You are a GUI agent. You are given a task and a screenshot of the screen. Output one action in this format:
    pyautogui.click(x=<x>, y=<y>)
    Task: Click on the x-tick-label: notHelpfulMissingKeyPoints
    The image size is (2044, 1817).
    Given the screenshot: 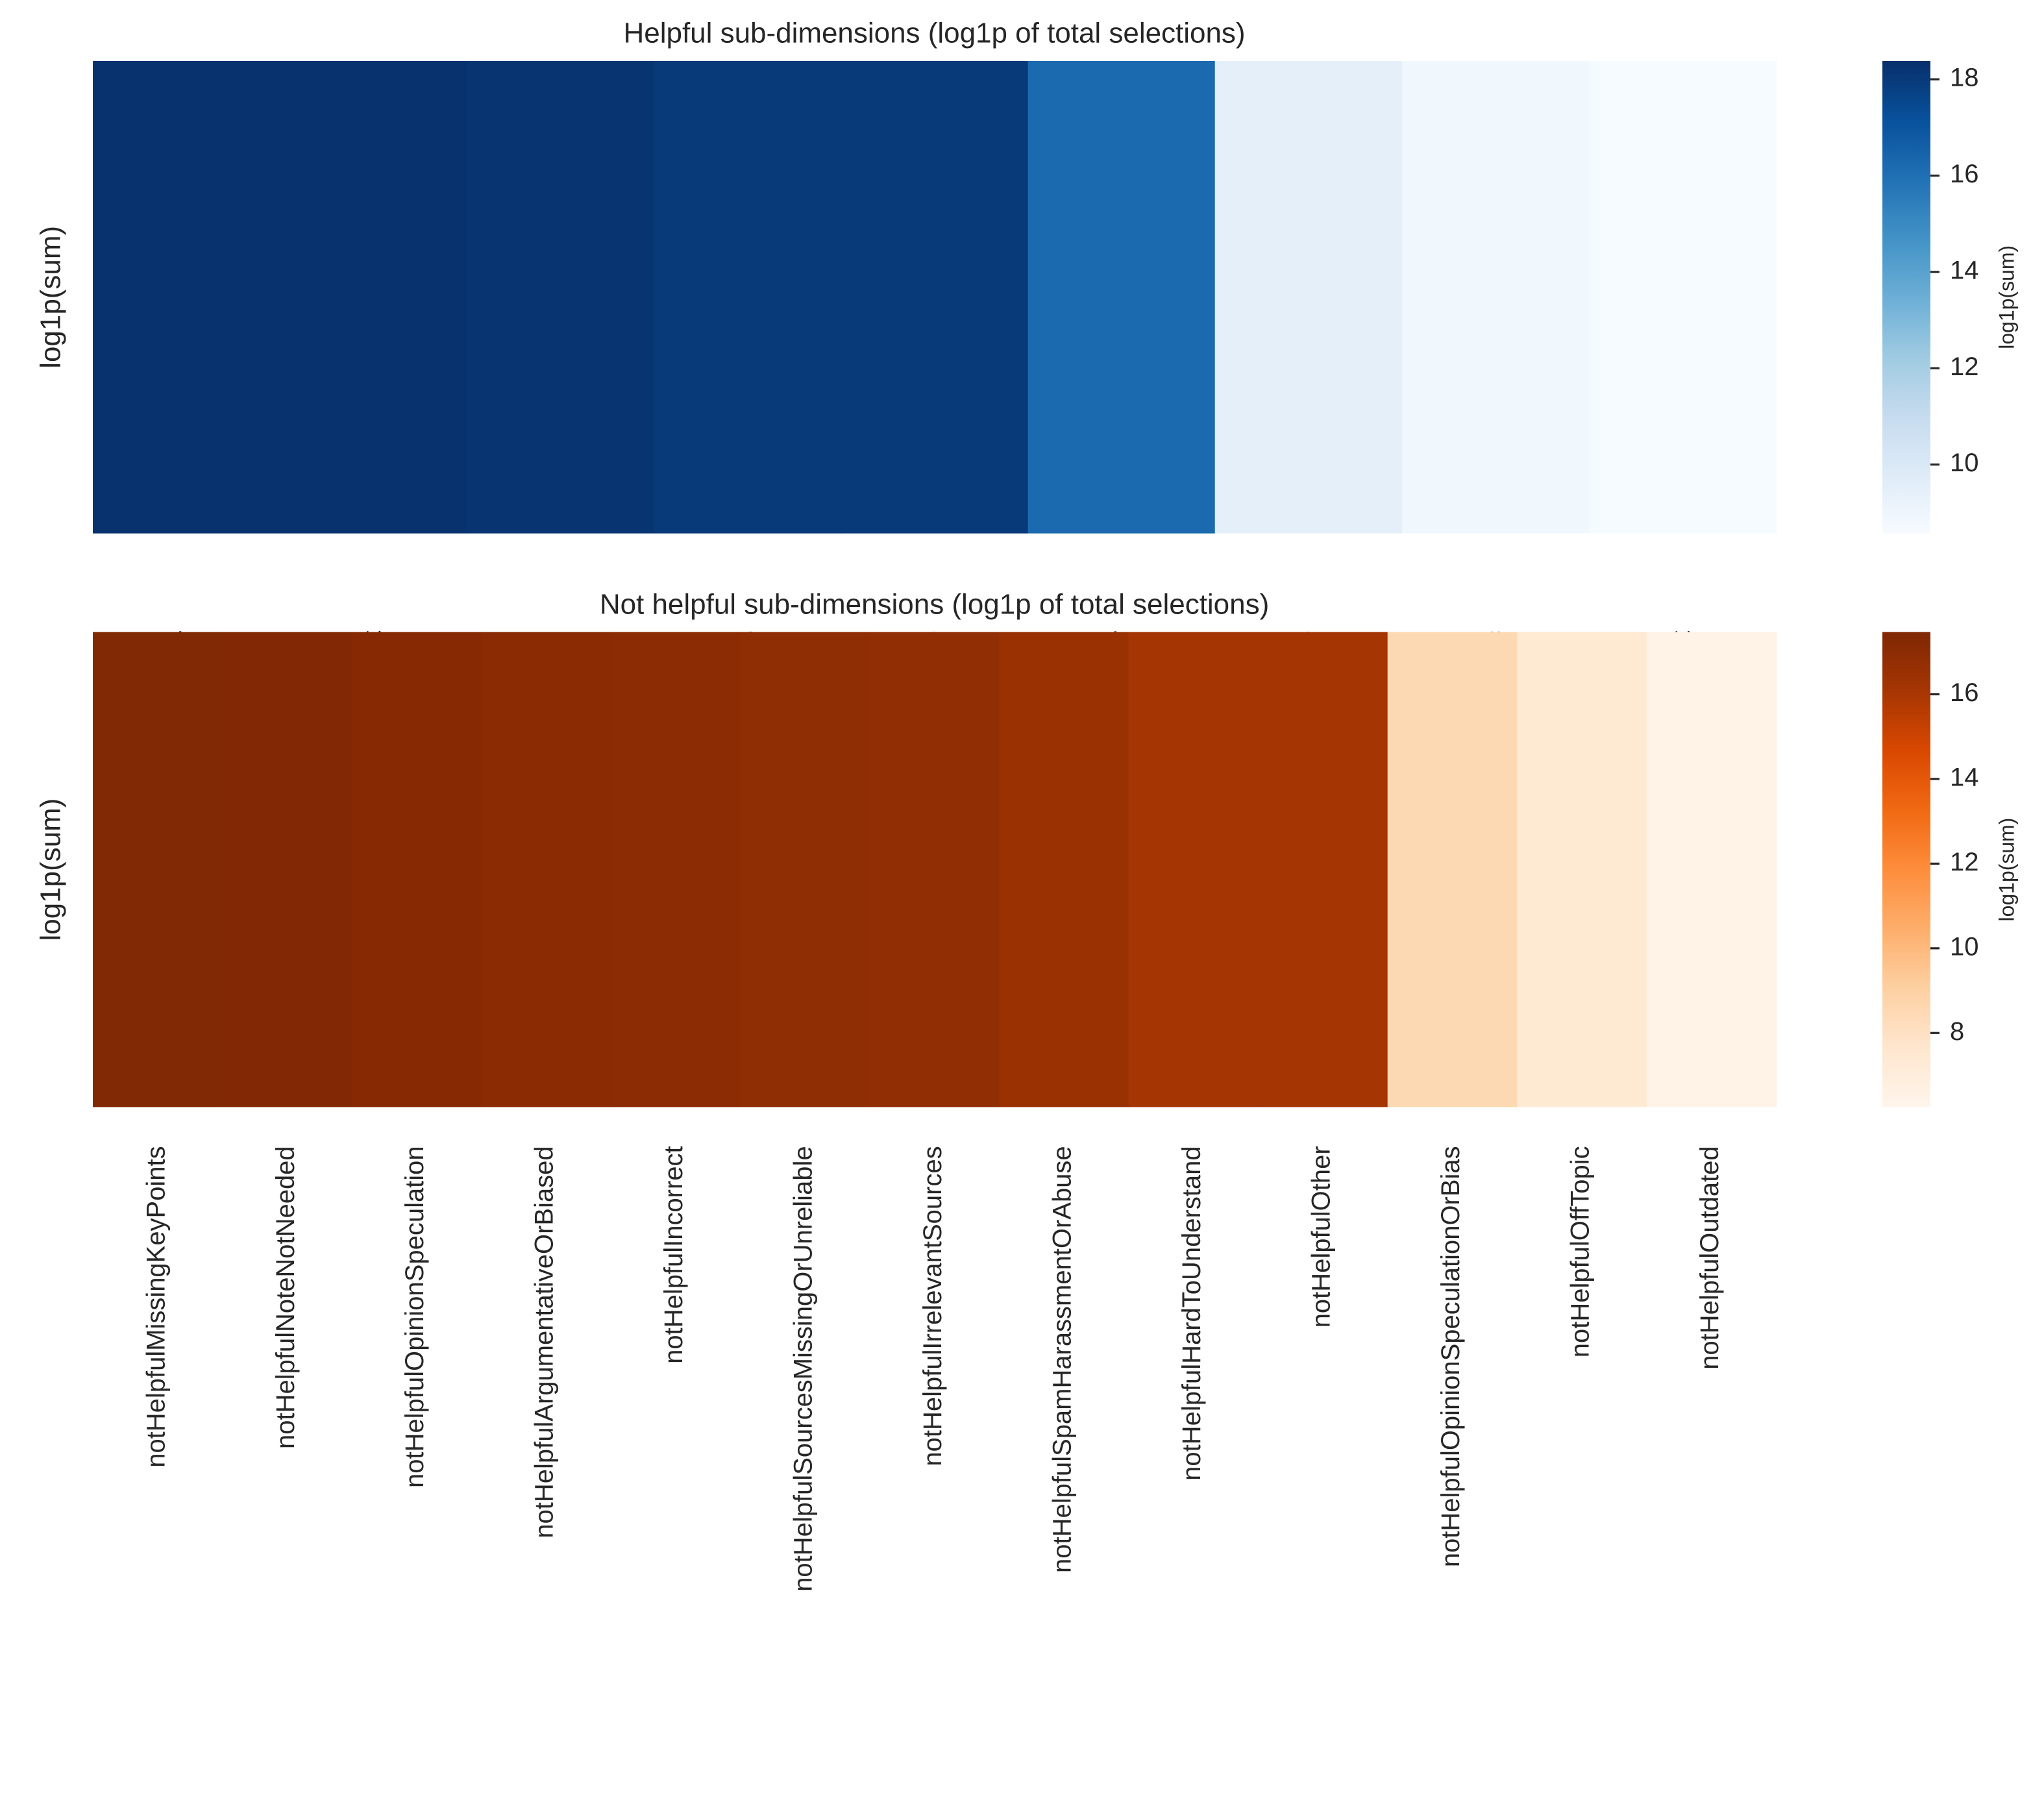 What is the action you would take?
    pyautogui.click(x=156, y=1306)
    